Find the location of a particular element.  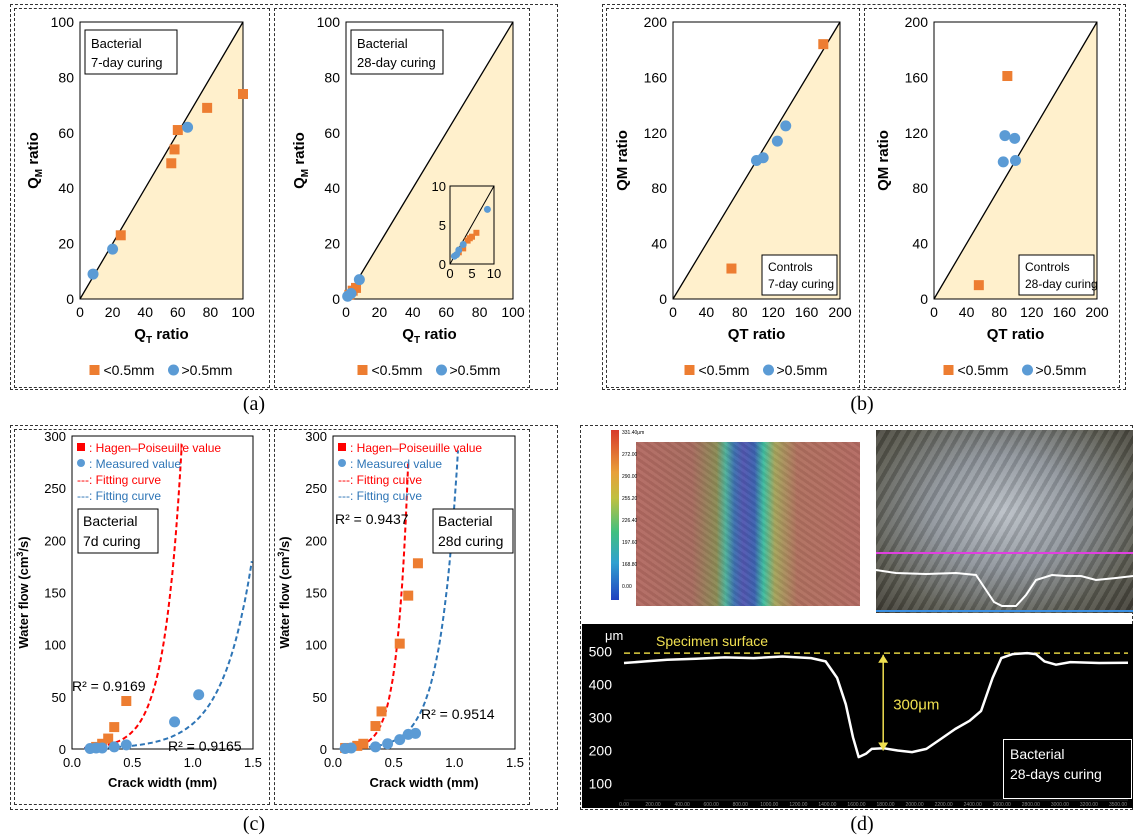

r2-label-meas-c2: R² = 0.9514 is located at coordinates (458, 714).